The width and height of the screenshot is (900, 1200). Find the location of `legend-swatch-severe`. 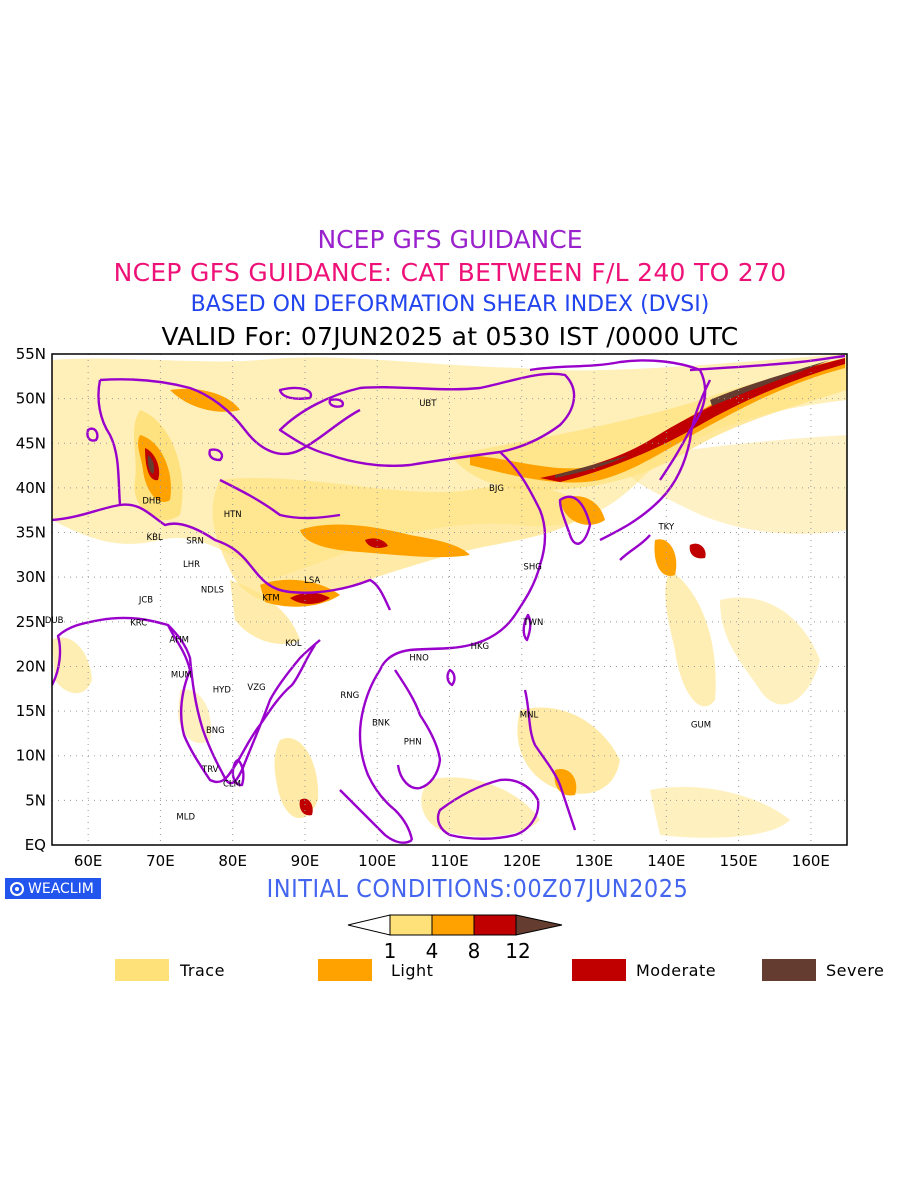

legend-swatch-severe is located at coordinates (789, 970).